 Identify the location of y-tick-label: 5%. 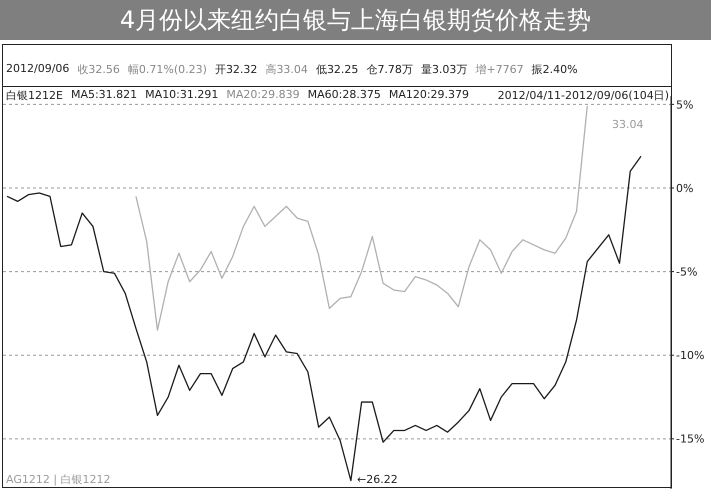
(685, 105).